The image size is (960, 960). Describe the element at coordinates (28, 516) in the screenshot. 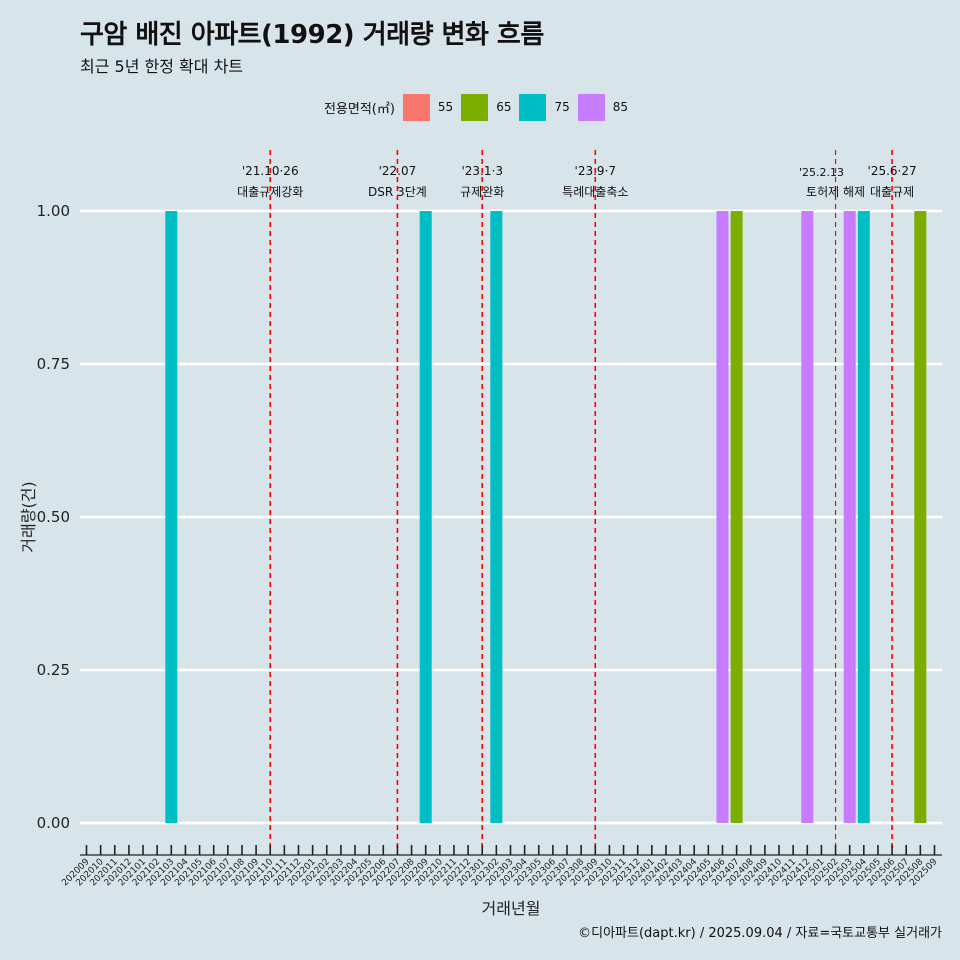

I see `y-axis-title: 거래량(건)` at that location.